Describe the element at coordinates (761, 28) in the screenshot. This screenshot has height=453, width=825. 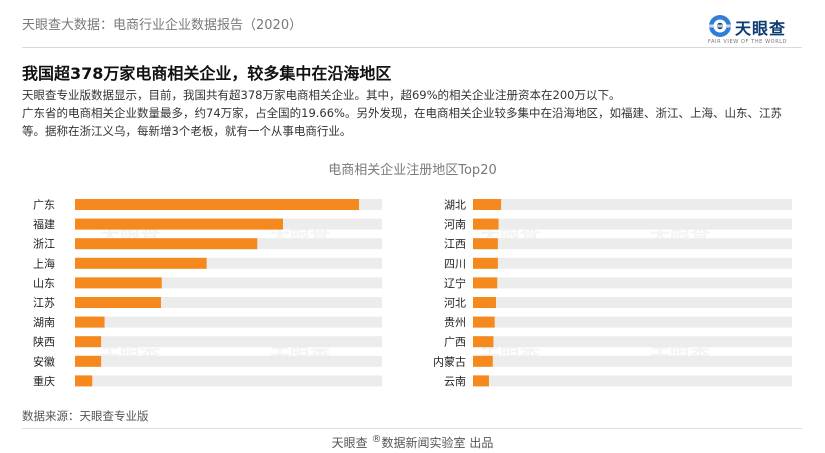
I see `logo-name: 天眼查` at that location.